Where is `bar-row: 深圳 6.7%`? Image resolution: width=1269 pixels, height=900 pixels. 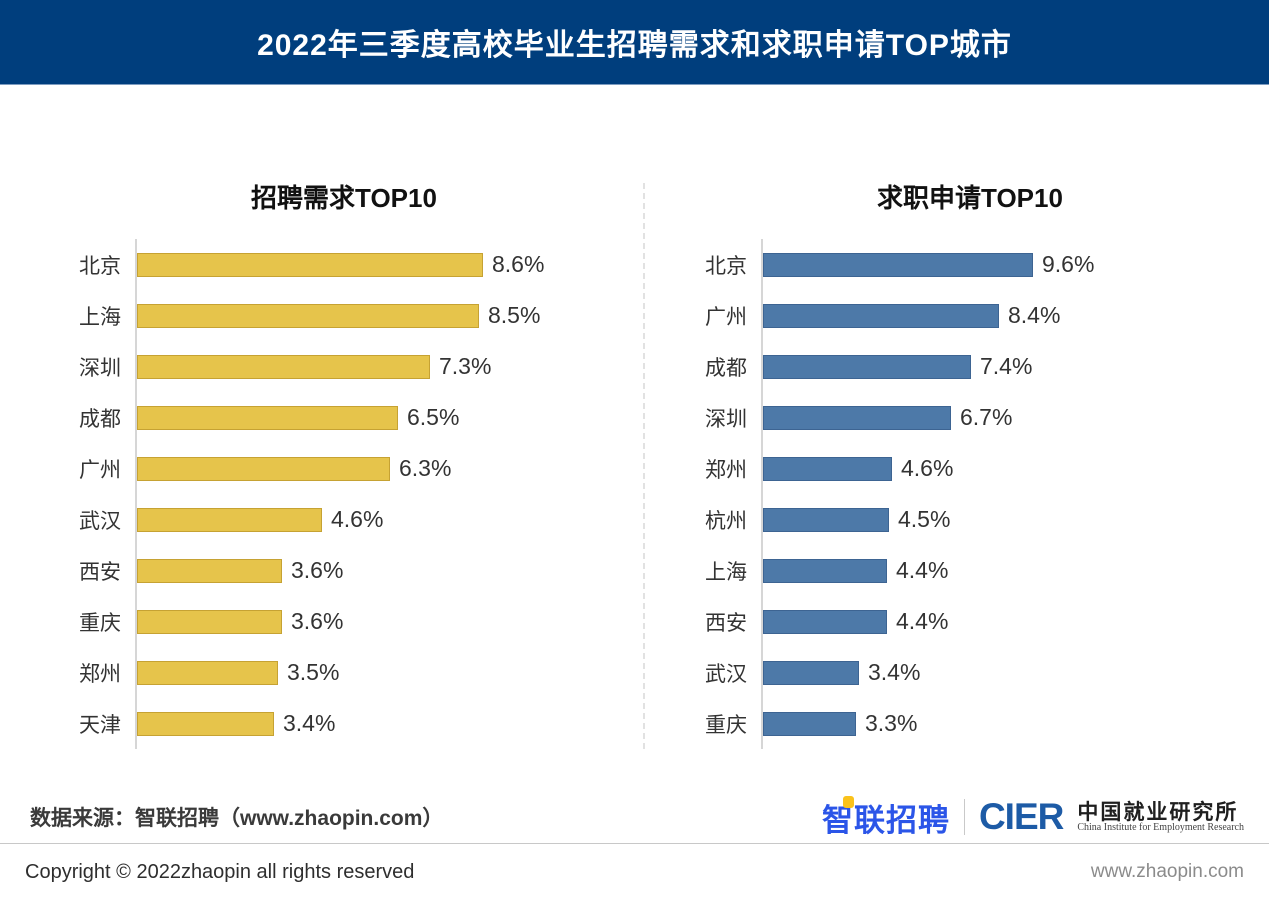 bar-row: 深圳 6.7% is located at coordinates (970, 417).